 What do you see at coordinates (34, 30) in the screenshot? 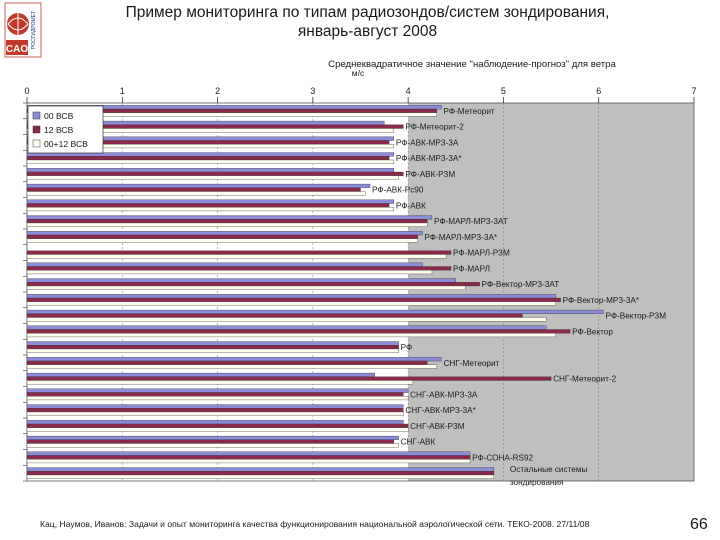
I see `svg-text: РОСГИДРОМЕТ` at bounding box center [34, 30].